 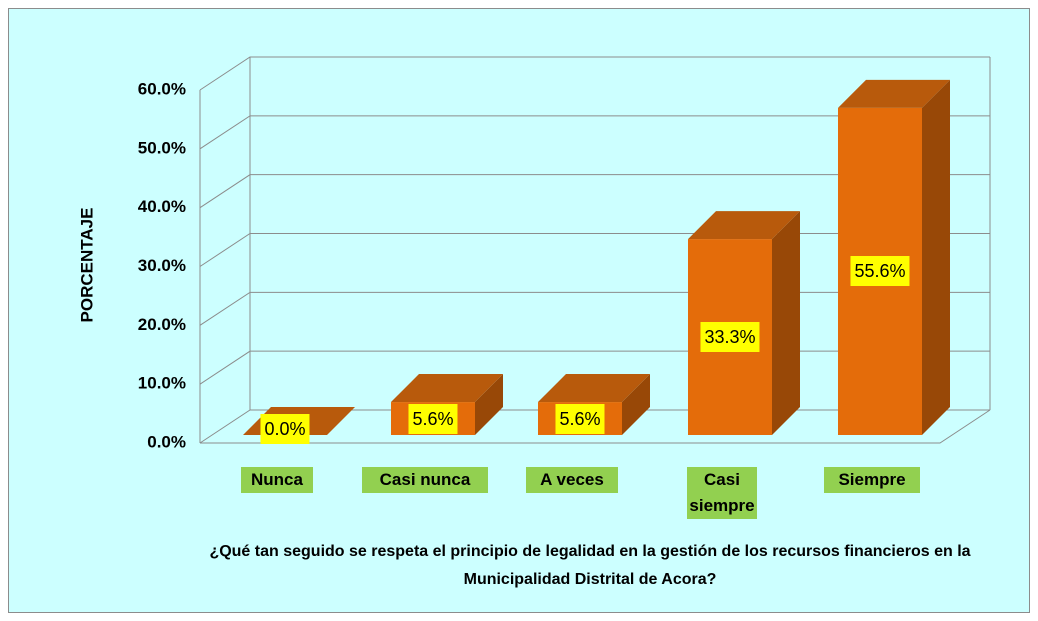 What do you see at coordinates (277, 480) in the screenshot?
I see `x-tick-label: Nunca` at bounding box center [277, 480].